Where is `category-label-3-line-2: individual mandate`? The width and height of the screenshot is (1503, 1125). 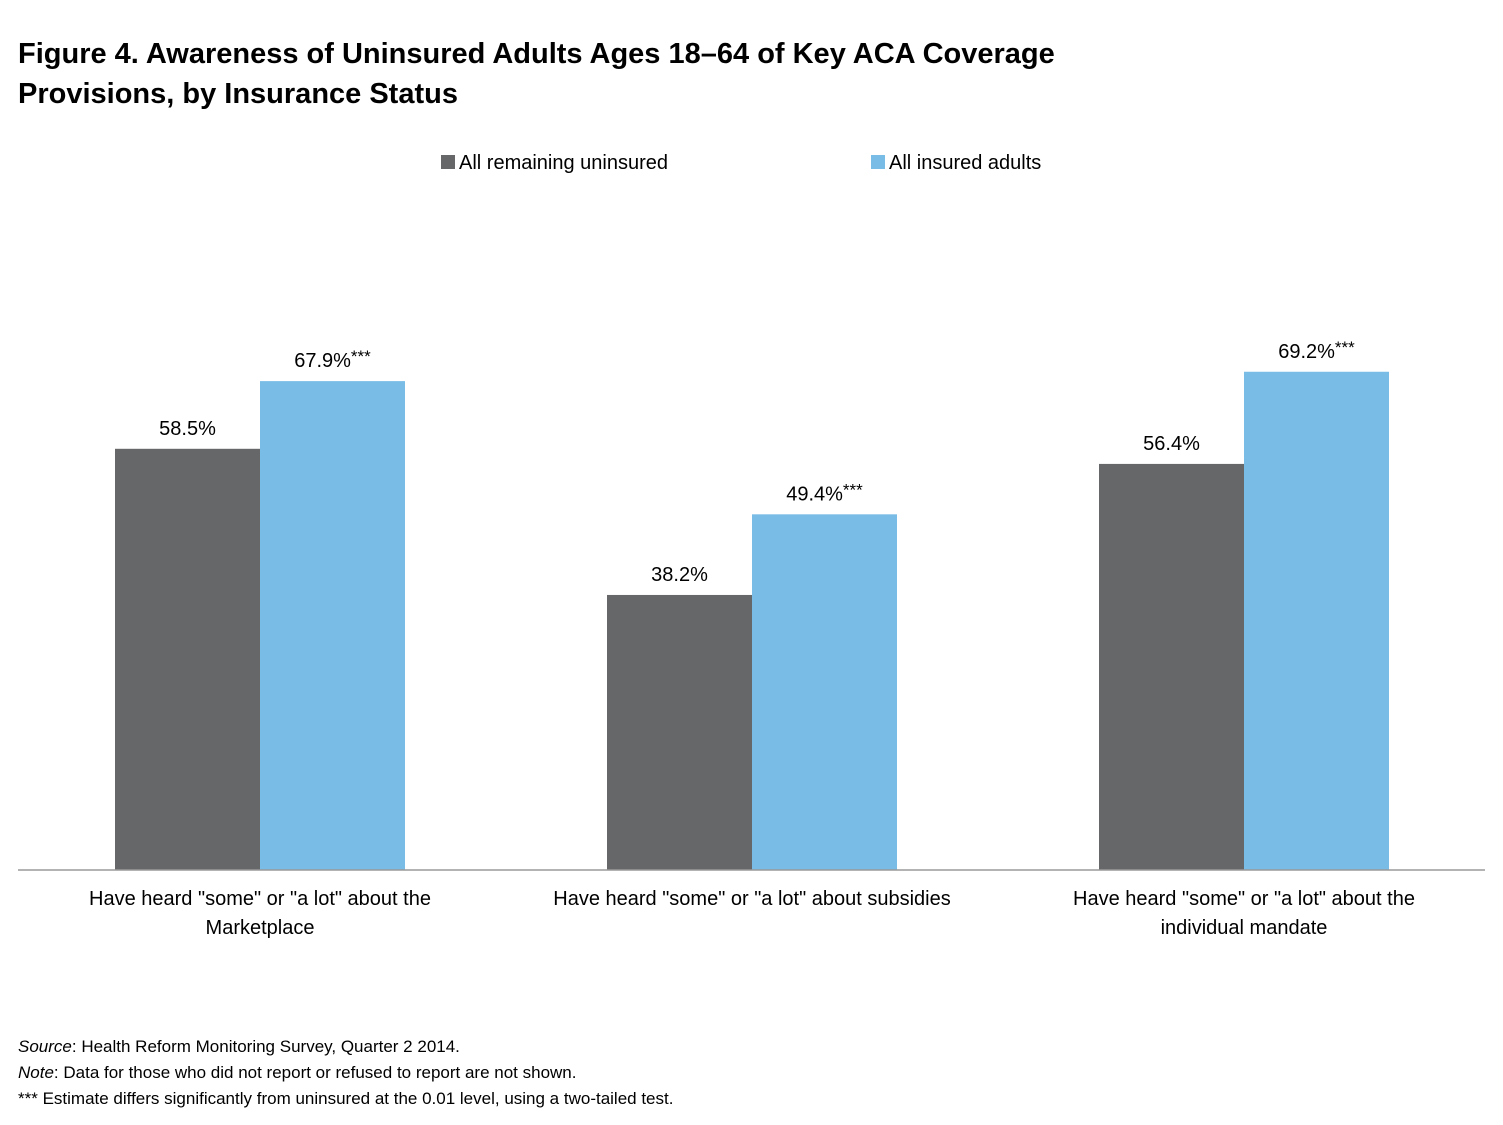 category-label-3-line-2: individual mandate is located at coordinates (1244, 928).